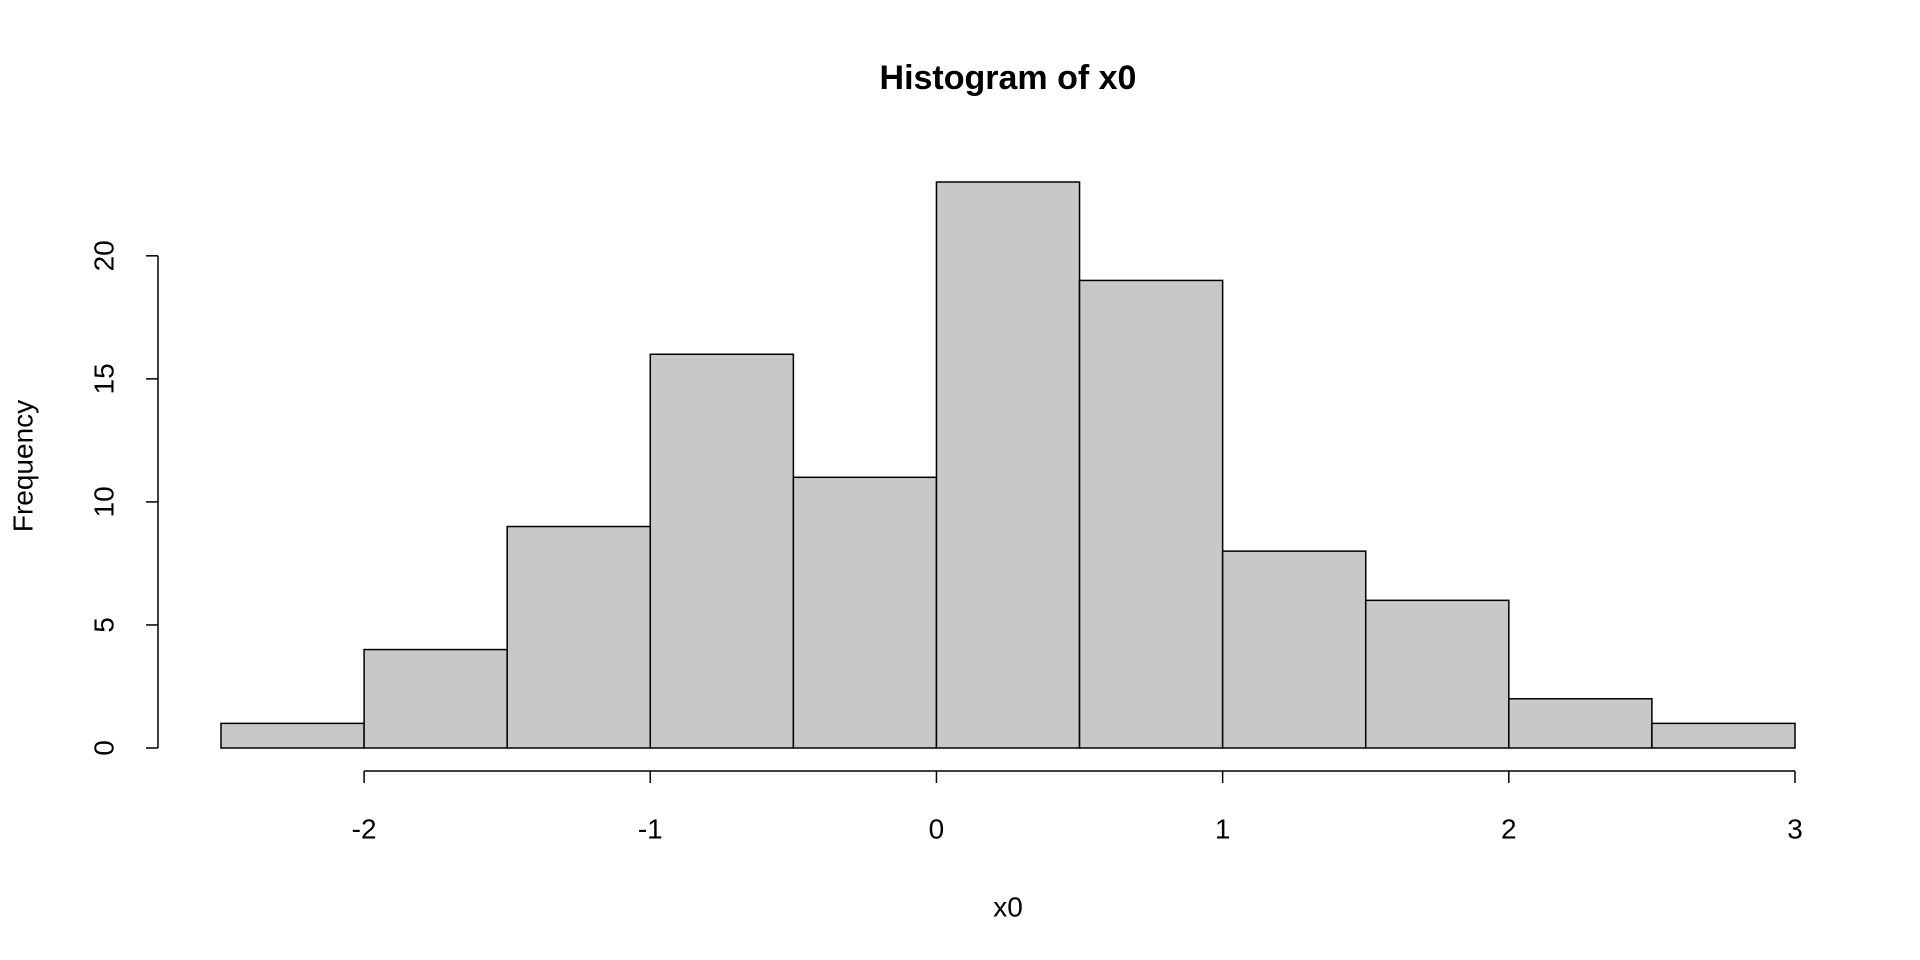 The width and height of the screenshot is (1920, 960). I want to click on x-tick-label: -2, so click(364, 828).